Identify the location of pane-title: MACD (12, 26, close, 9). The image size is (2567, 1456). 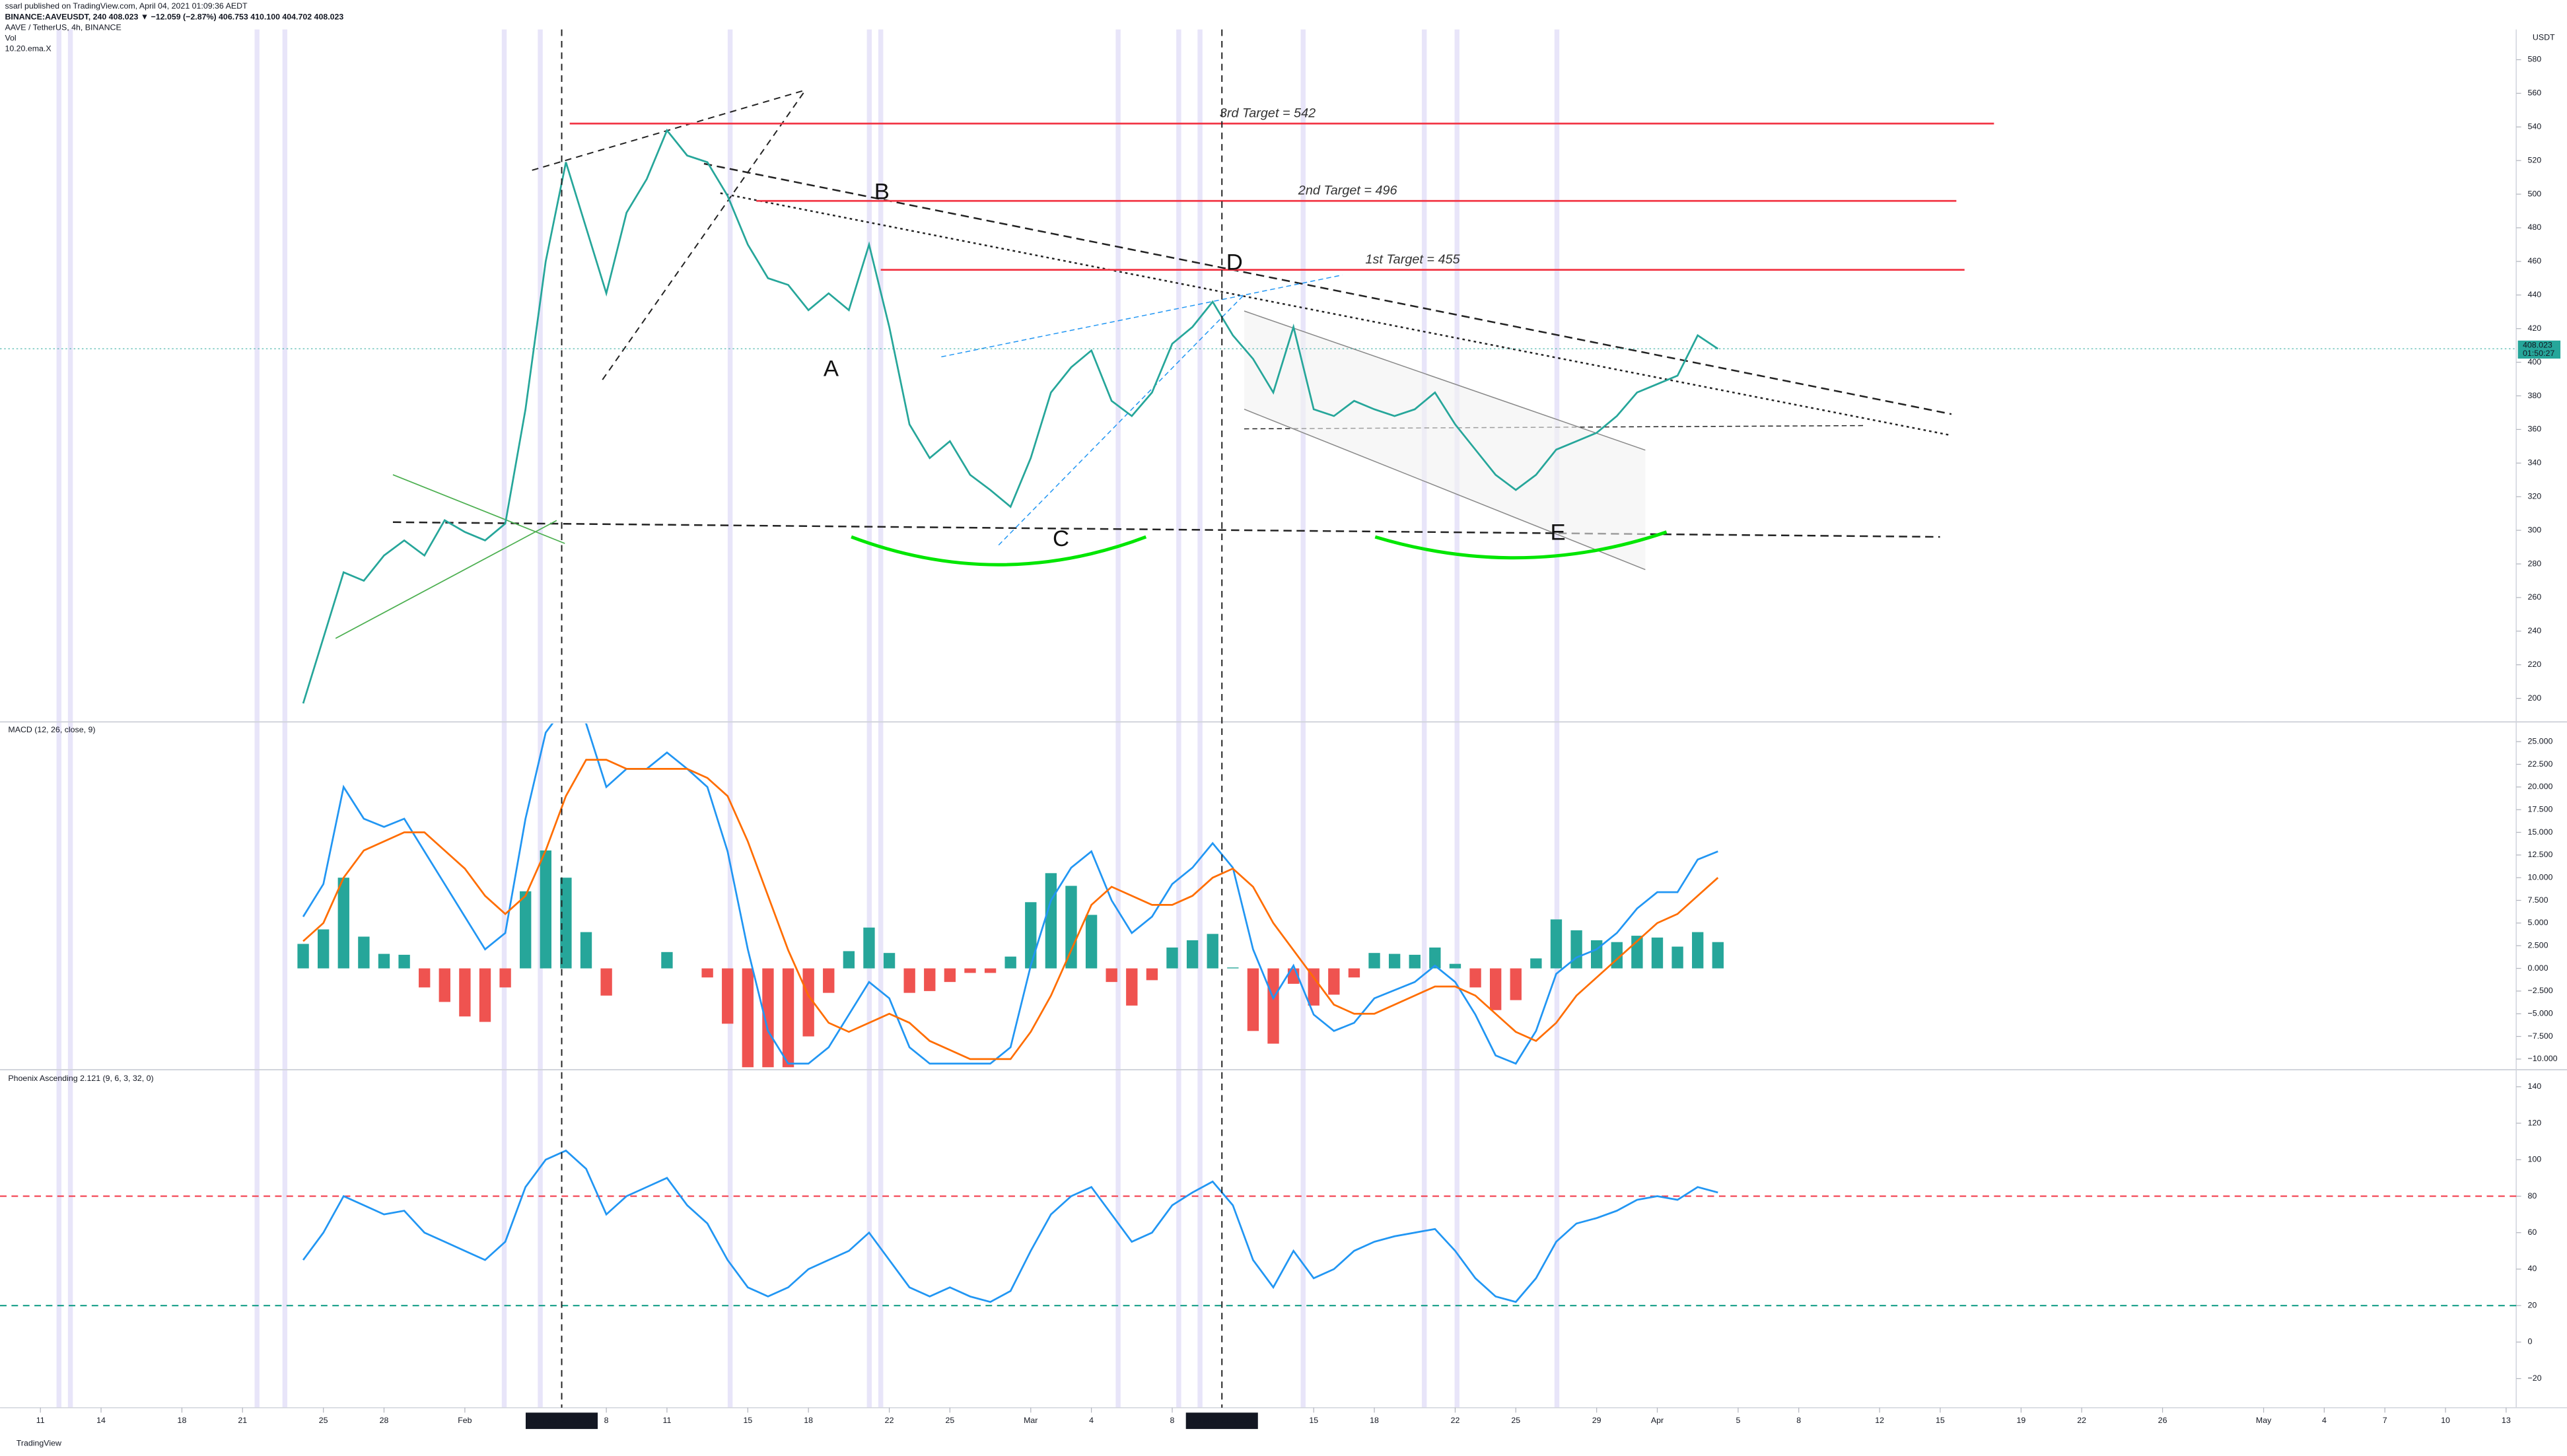
(51, 729).